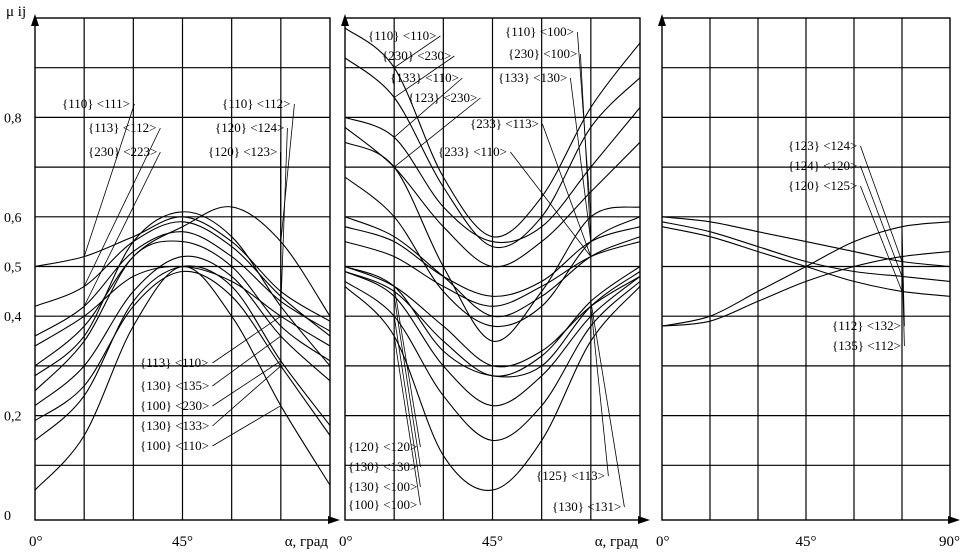  What do you see at coordinates (822, 185) in the screenshot?
I see `series-label: {120} <125>` at bounding box center [822, 185].